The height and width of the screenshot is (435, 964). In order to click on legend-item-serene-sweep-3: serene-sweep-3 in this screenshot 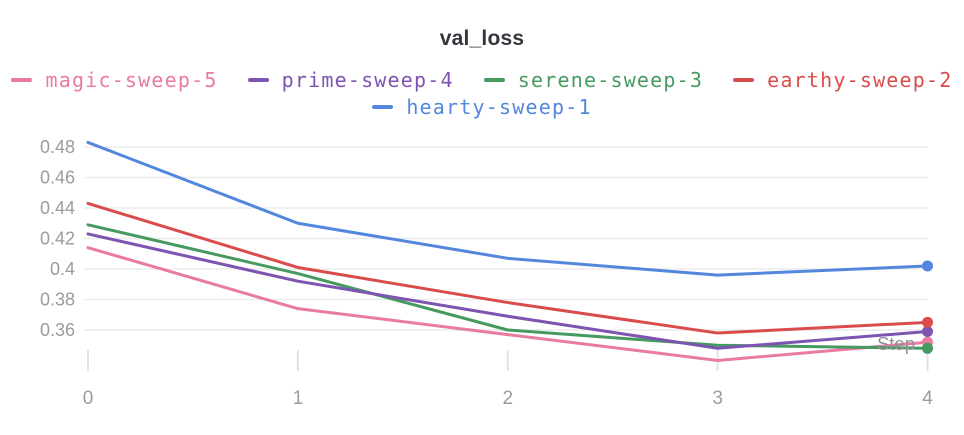, I will do `click(593, 79)`.